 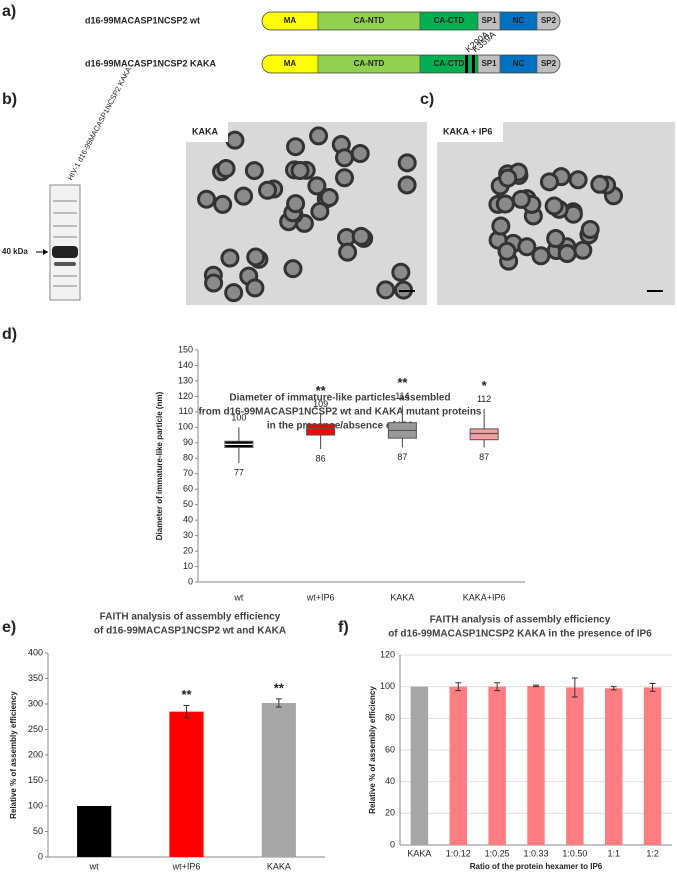 What do you see at coordinates (190, 631) in the screenshot?
I see `chart-title: of d16-99MACASP1NCSP2 wt and KAKA` at bounding box center [190, 631].